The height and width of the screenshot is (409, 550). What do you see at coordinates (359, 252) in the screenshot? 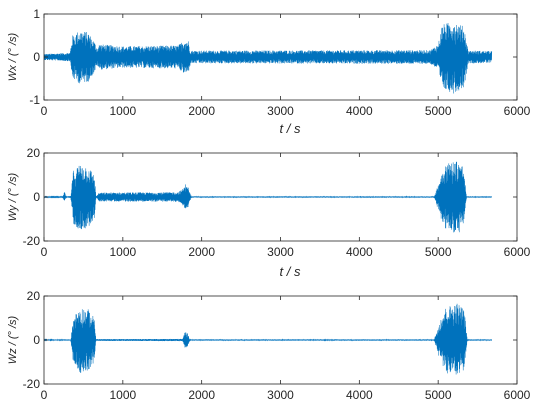
I see `wy-xtick-label-4: 4000` at bounding box center [359, 252].